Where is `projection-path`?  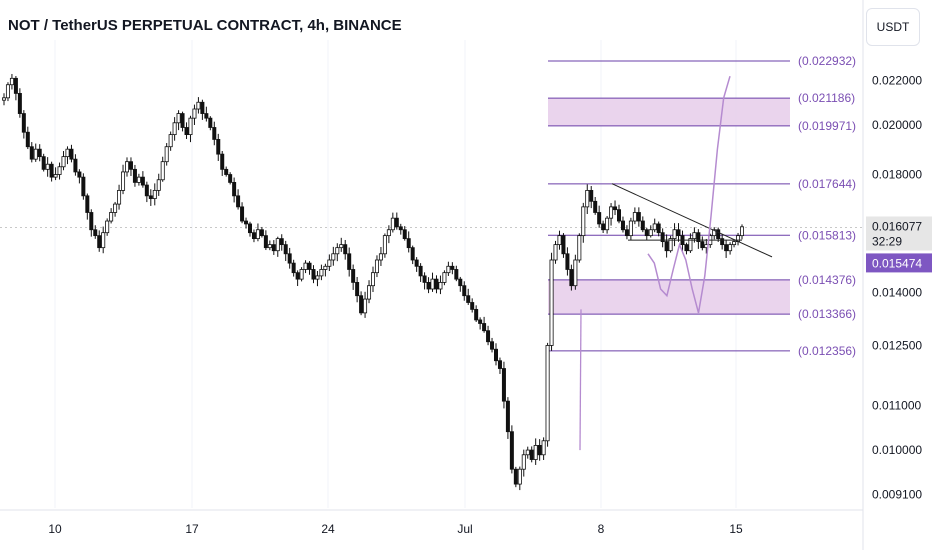
projection-path is located at coordinates (689, 194).